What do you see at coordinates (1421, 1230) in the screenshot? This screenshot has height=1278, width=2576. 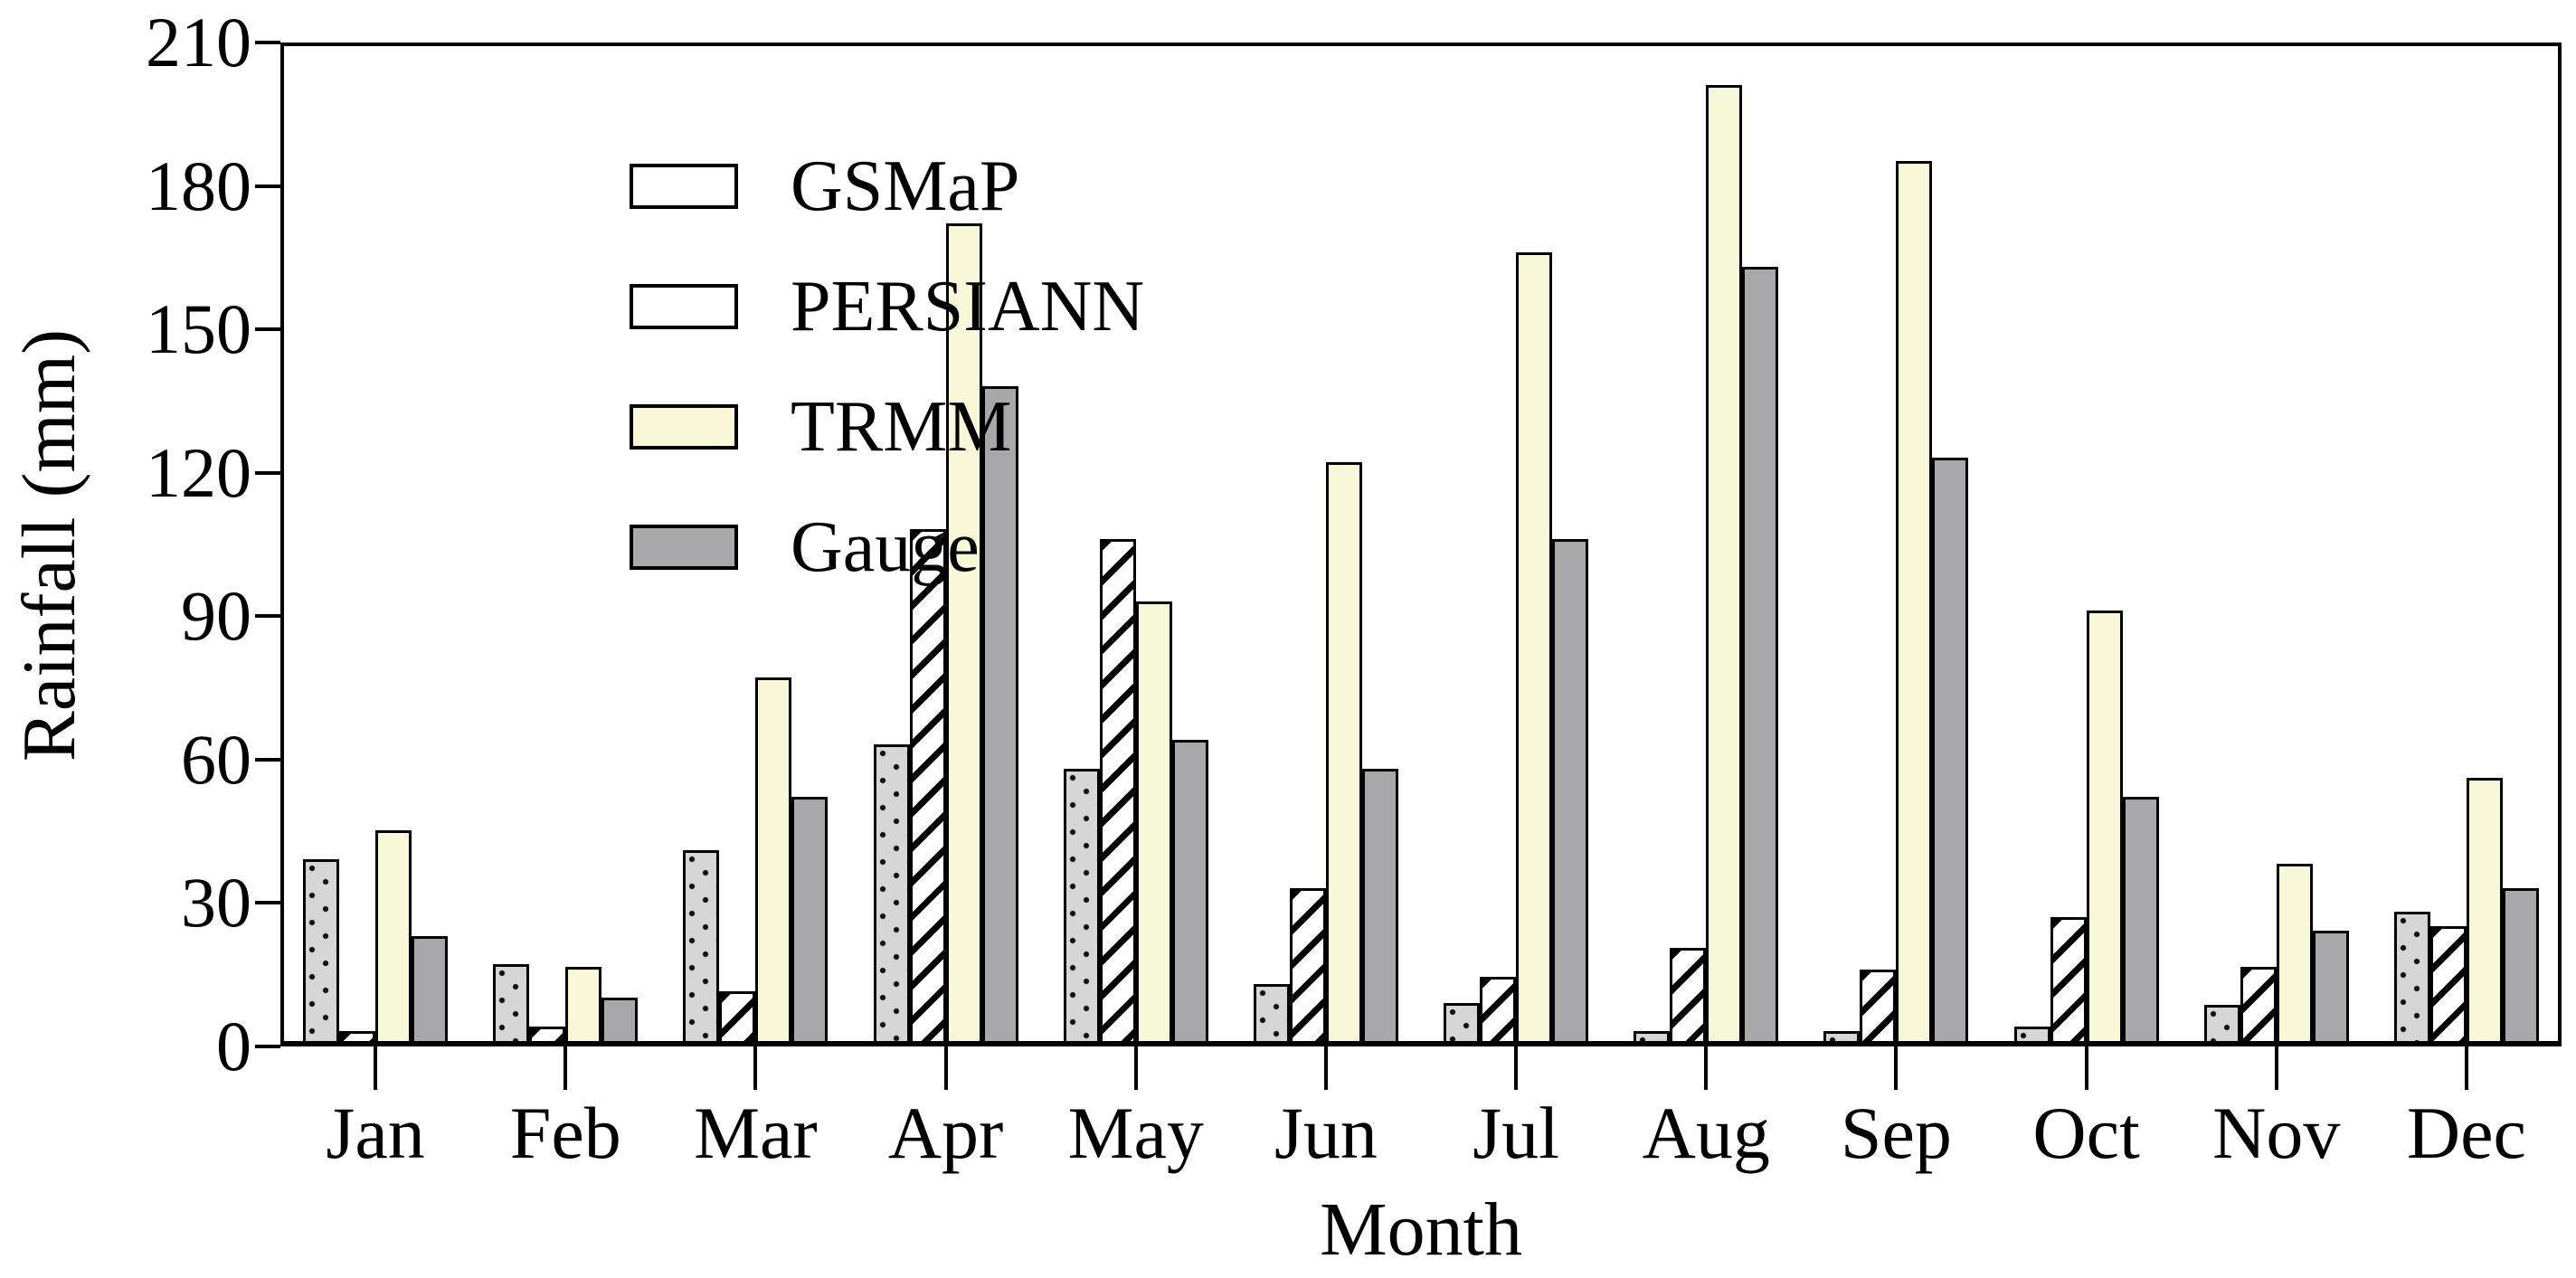 I see `x-axis-title: Month` at bounding box center [1421, 1230].